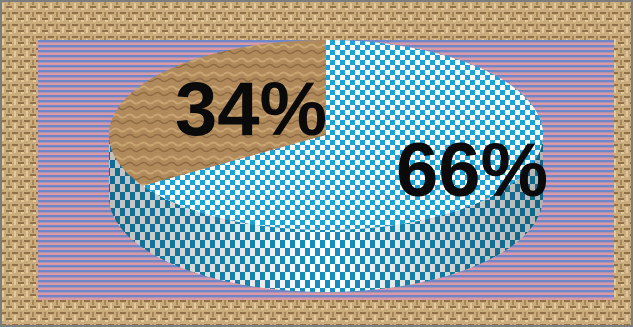  What do you see at coordinates (251, 109) in the screenshot?
I see `slice-label-minor: 34%` at bounding box center [251, 109].